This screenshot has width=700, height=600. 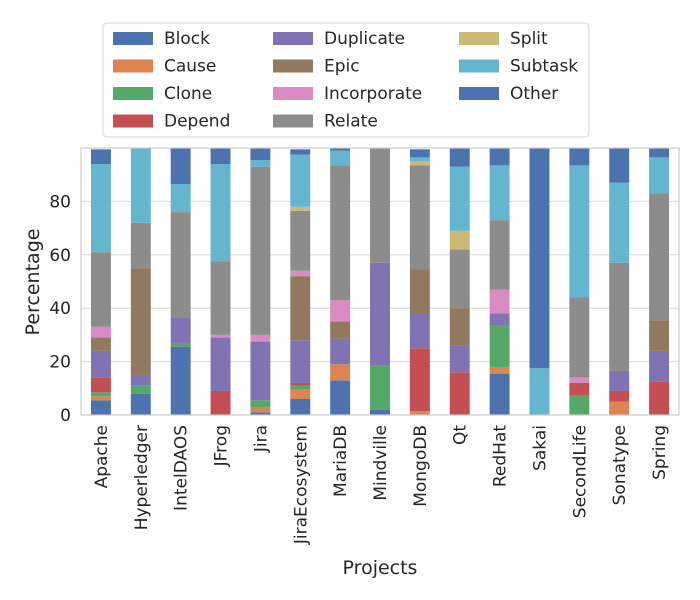 What do you see at coordinates (540, 448) in the screenshot?
I see `x-tick-label: Sakai` at bounding box center [540, 448].